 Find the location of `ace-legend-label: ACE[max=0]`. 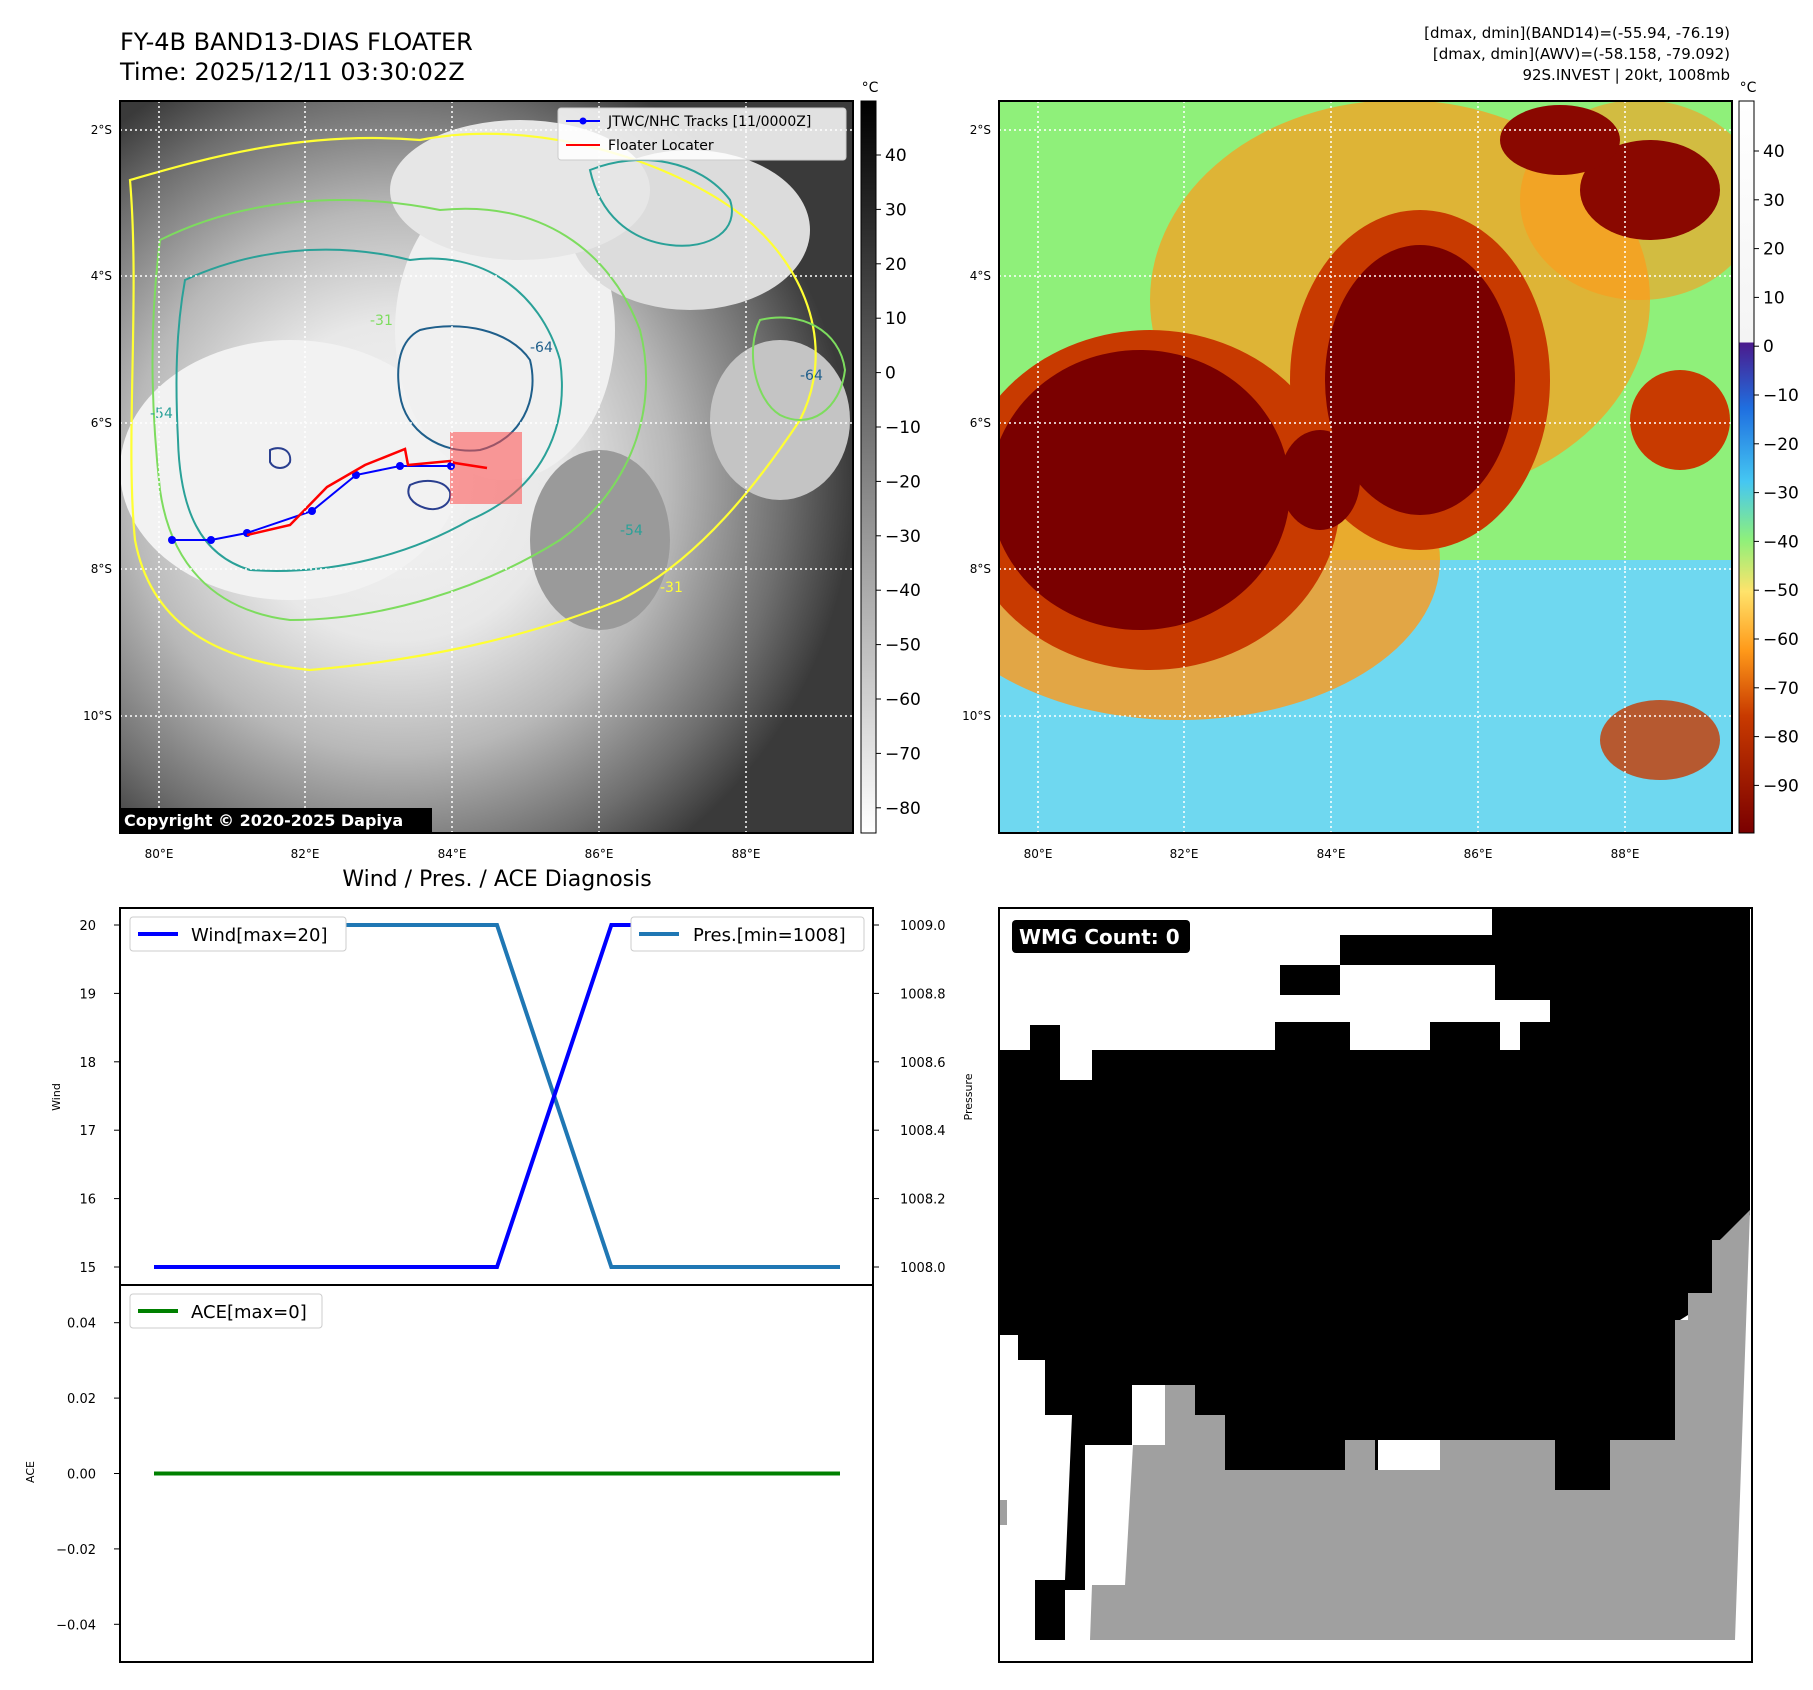

ace-legend-label: ACE[max=0] is located at coordinates (249, 1312).